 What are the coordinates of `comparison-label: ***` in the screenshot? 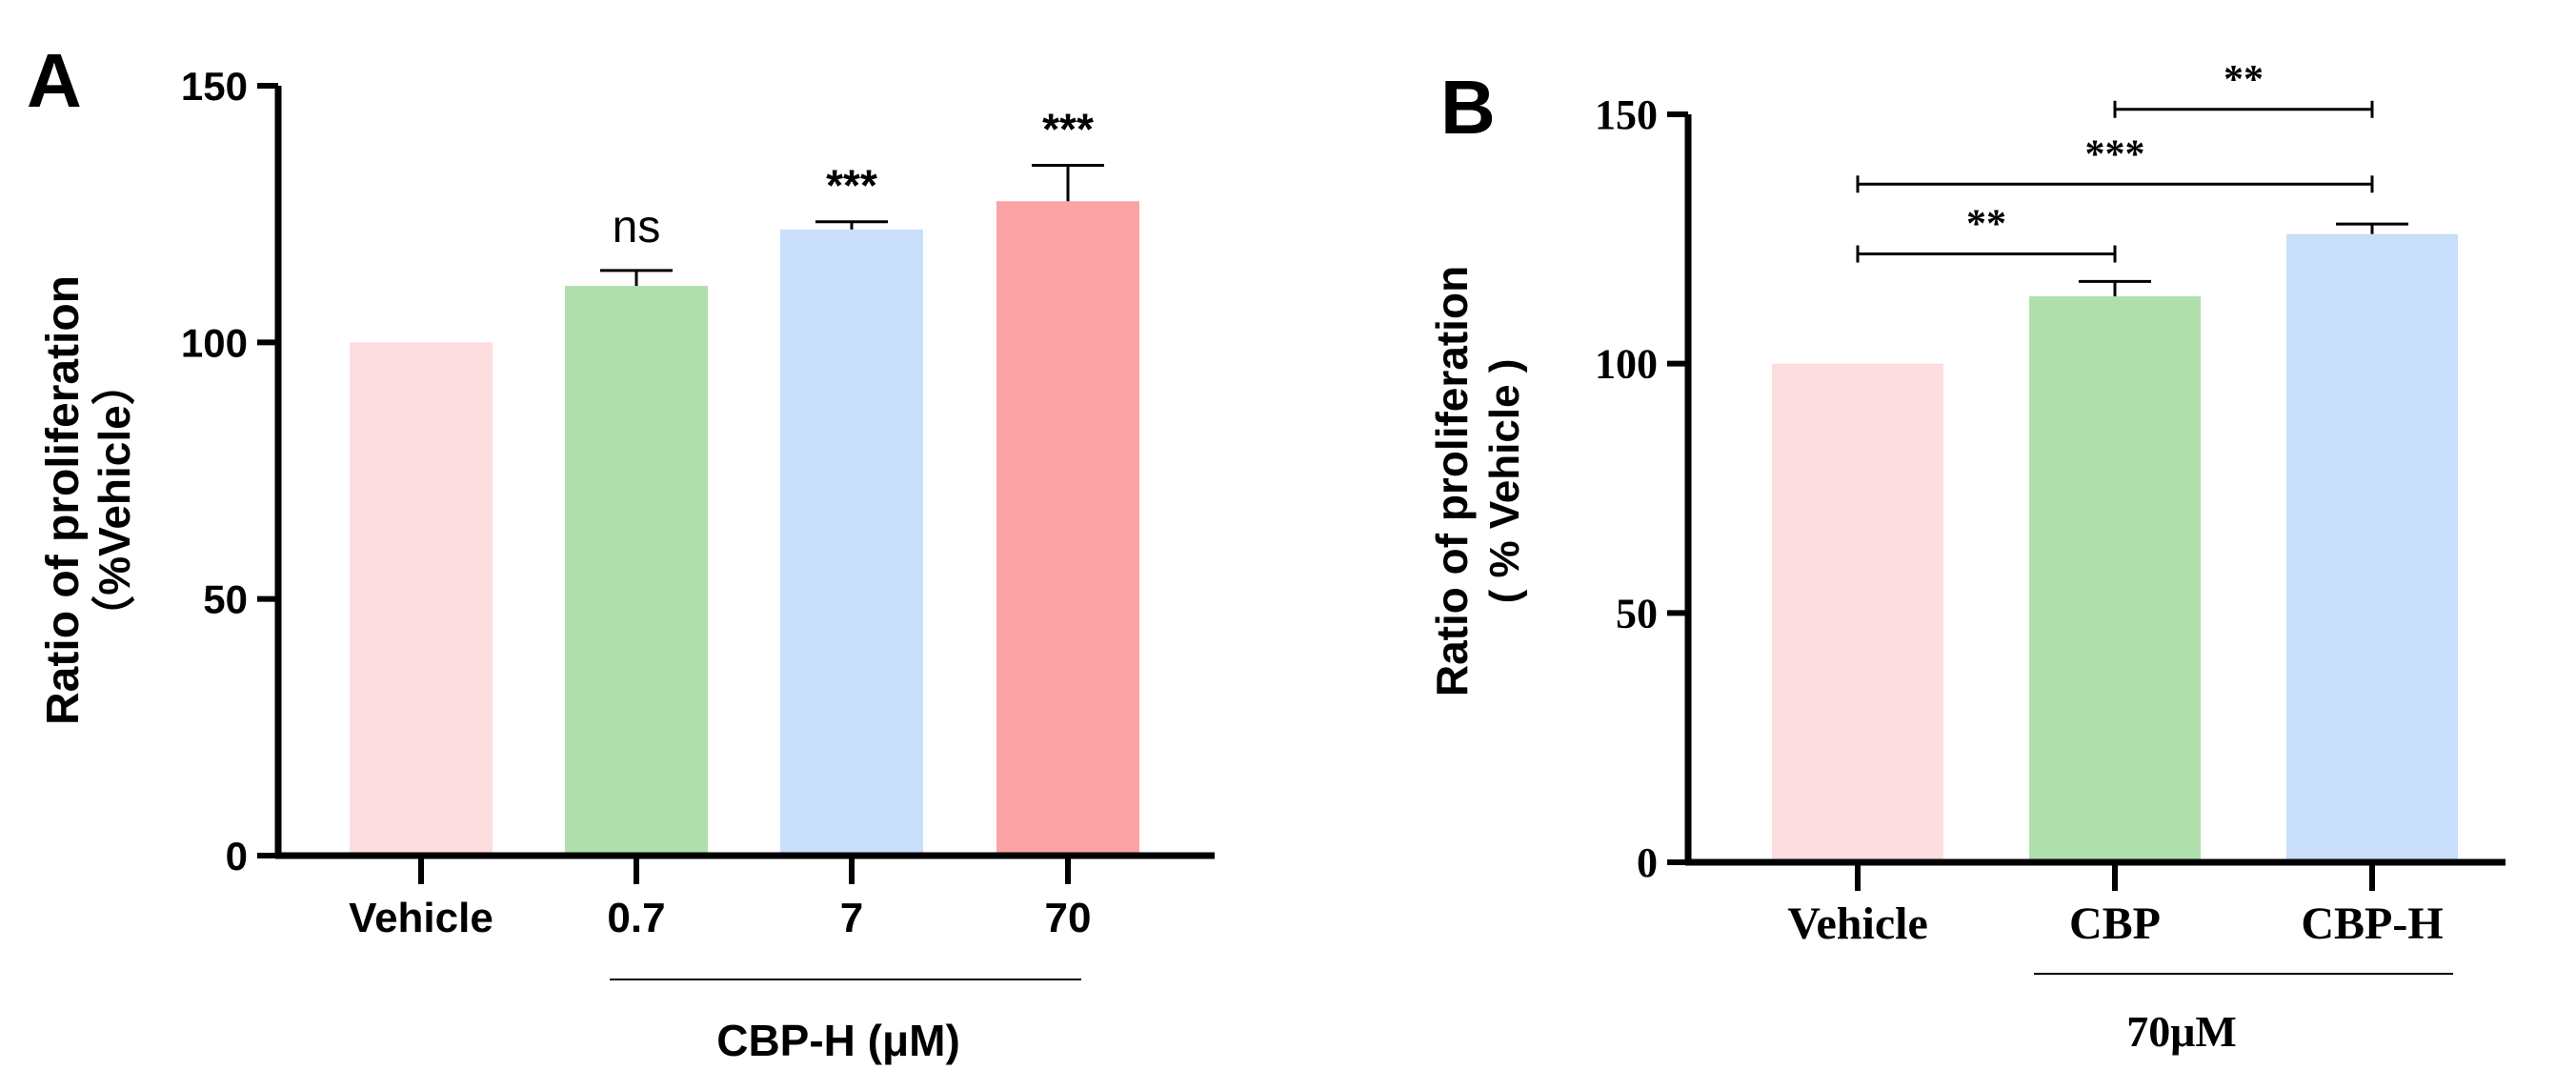 It's located at (2115, 154).